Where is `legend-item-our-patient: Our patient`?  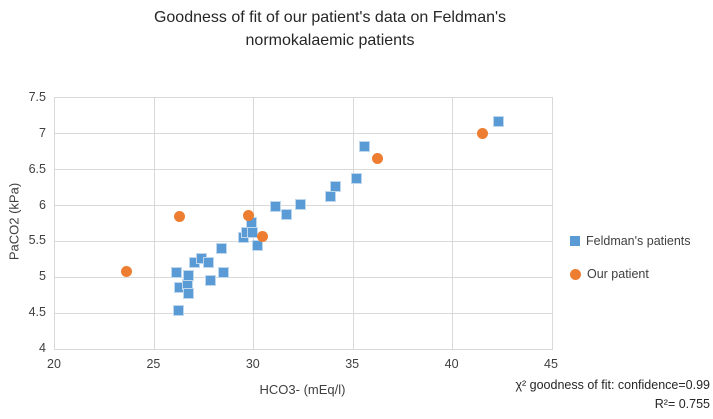
legend-item-our-patient: Our patient is located at coordinates (630, 274).